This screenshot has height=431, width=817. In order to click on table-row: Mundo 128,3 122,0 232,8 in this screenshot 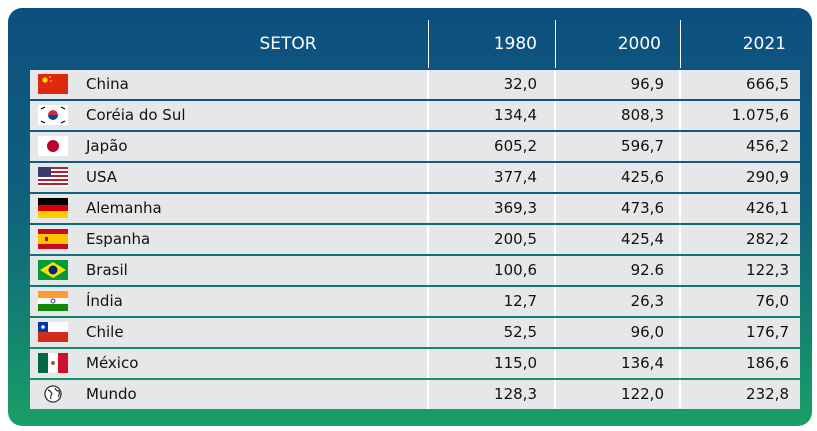, I will do `click(415, 394)`.